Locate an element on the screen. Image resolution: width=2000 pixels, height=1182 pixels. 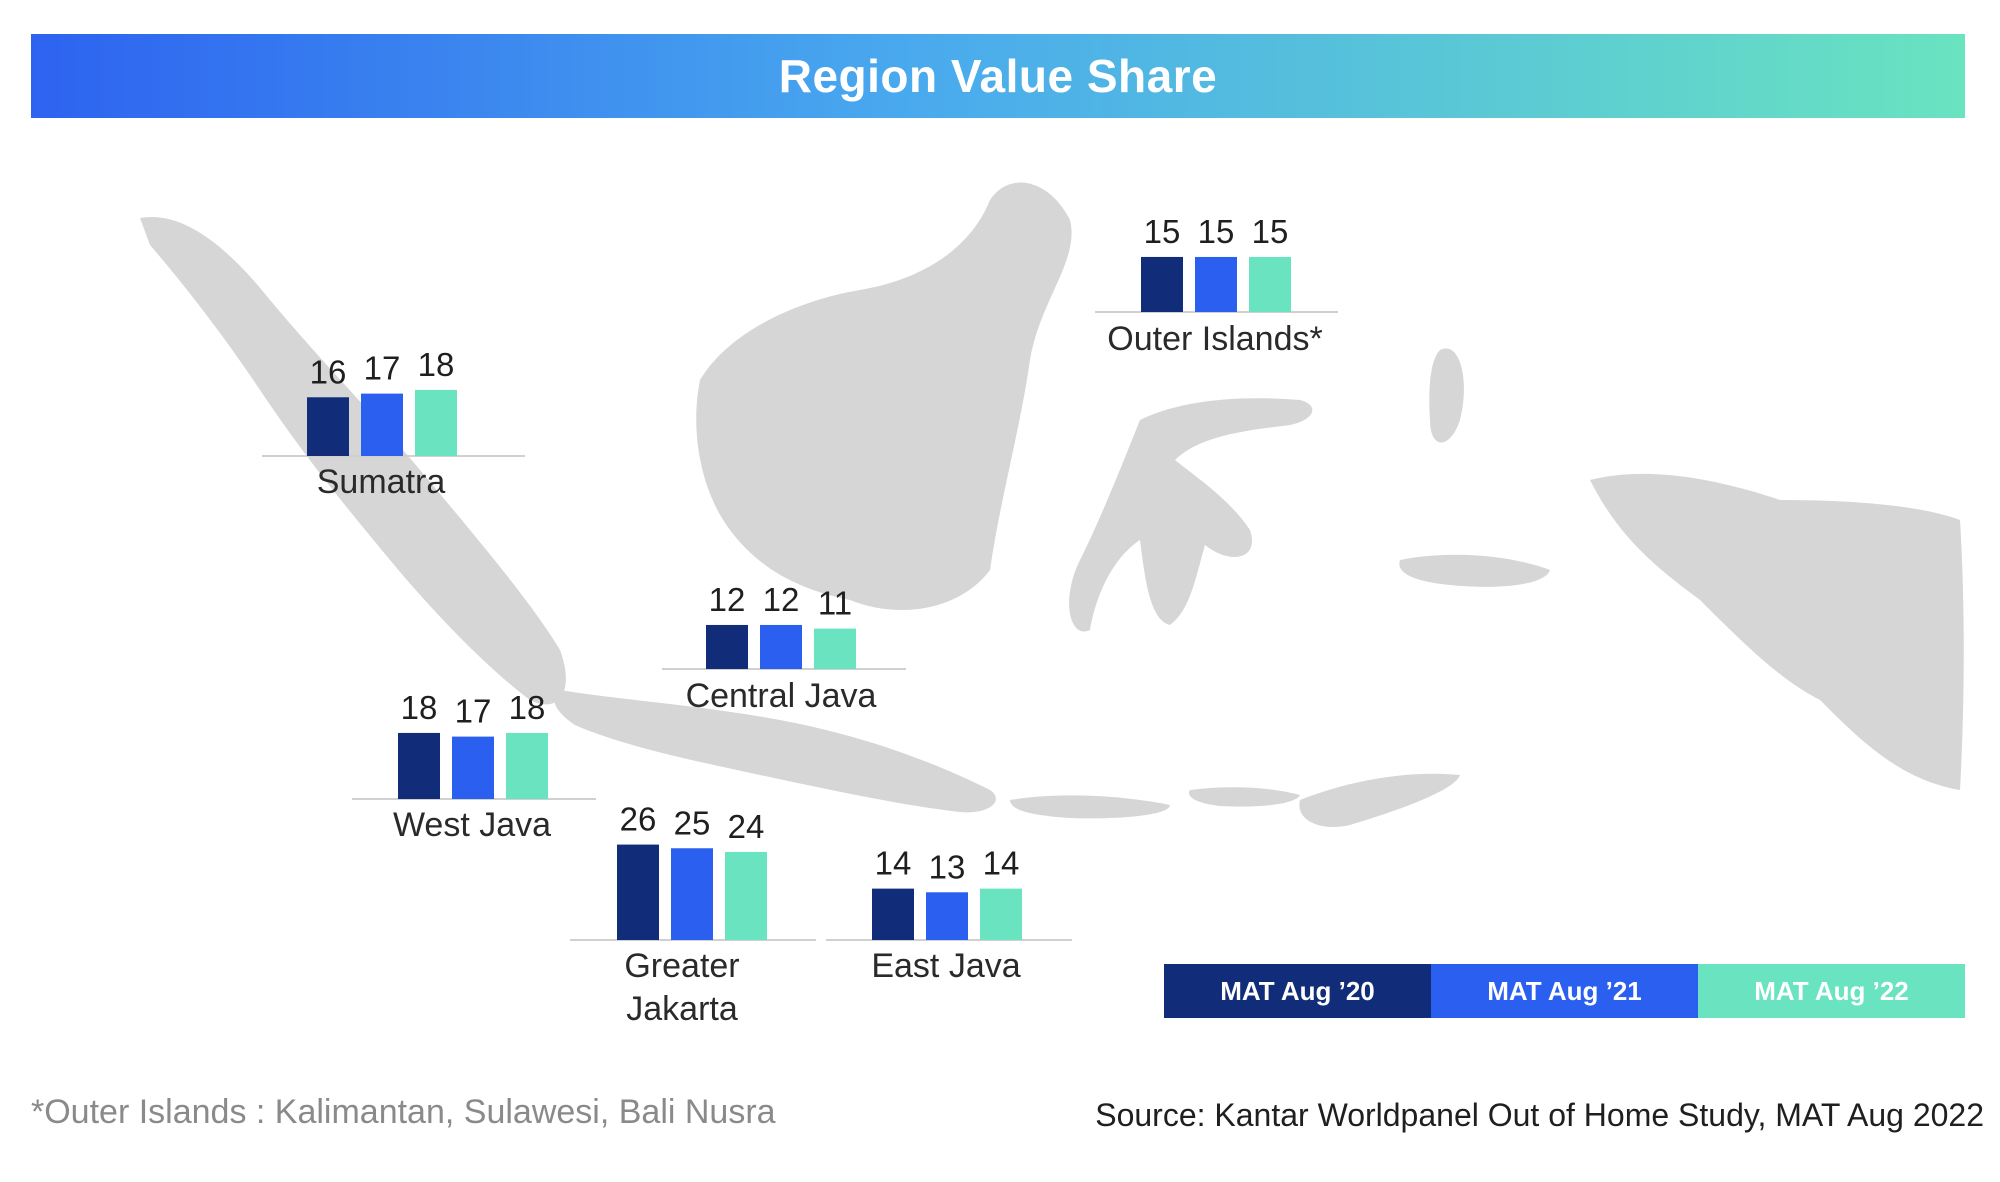
bar-group-5: 14 13 14 East Java is located at coordinates (949, 915).